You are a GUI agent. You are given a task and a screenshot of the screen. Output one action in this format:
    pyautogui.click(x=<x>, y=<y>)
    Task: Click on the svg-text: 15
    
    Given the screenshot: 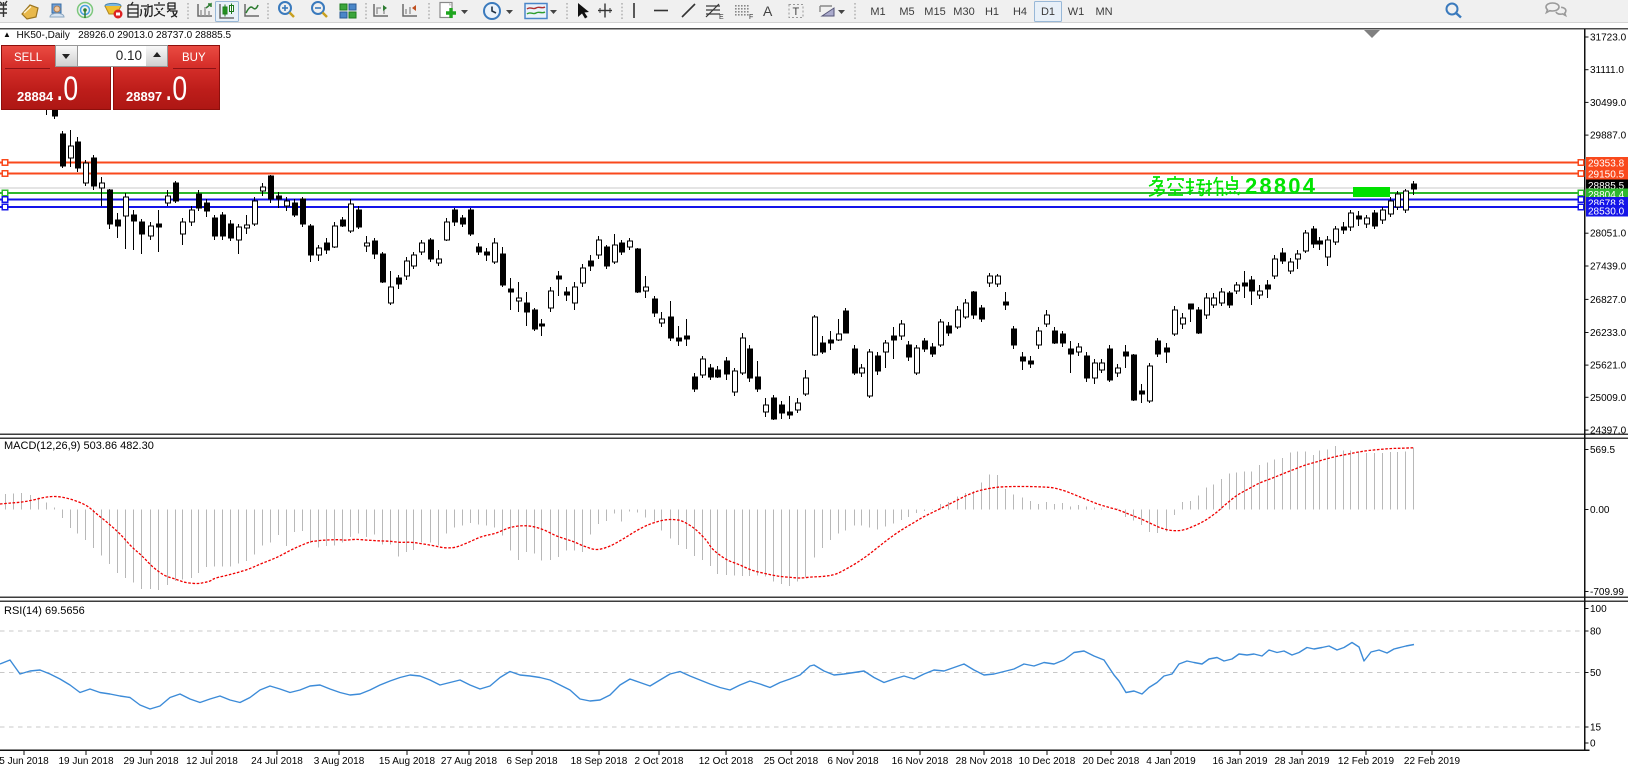 What is the action you would take?
    pyautogui.click(x=1596, y=728)
    